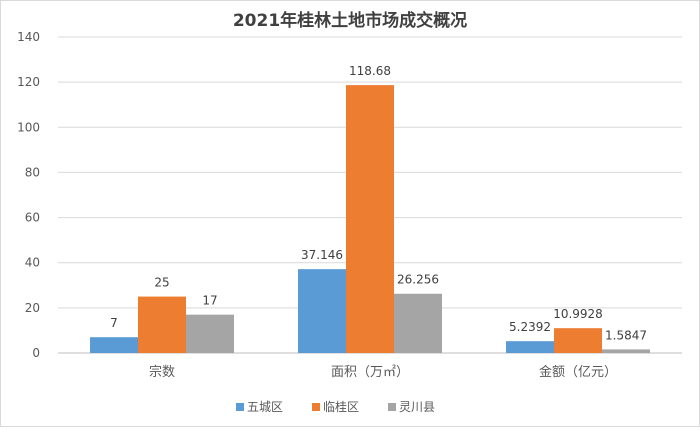  What do you see at coordinates (530, 327) in the screenshot?
I see `data-label: 5.2392` at bounding box center [530, 327].